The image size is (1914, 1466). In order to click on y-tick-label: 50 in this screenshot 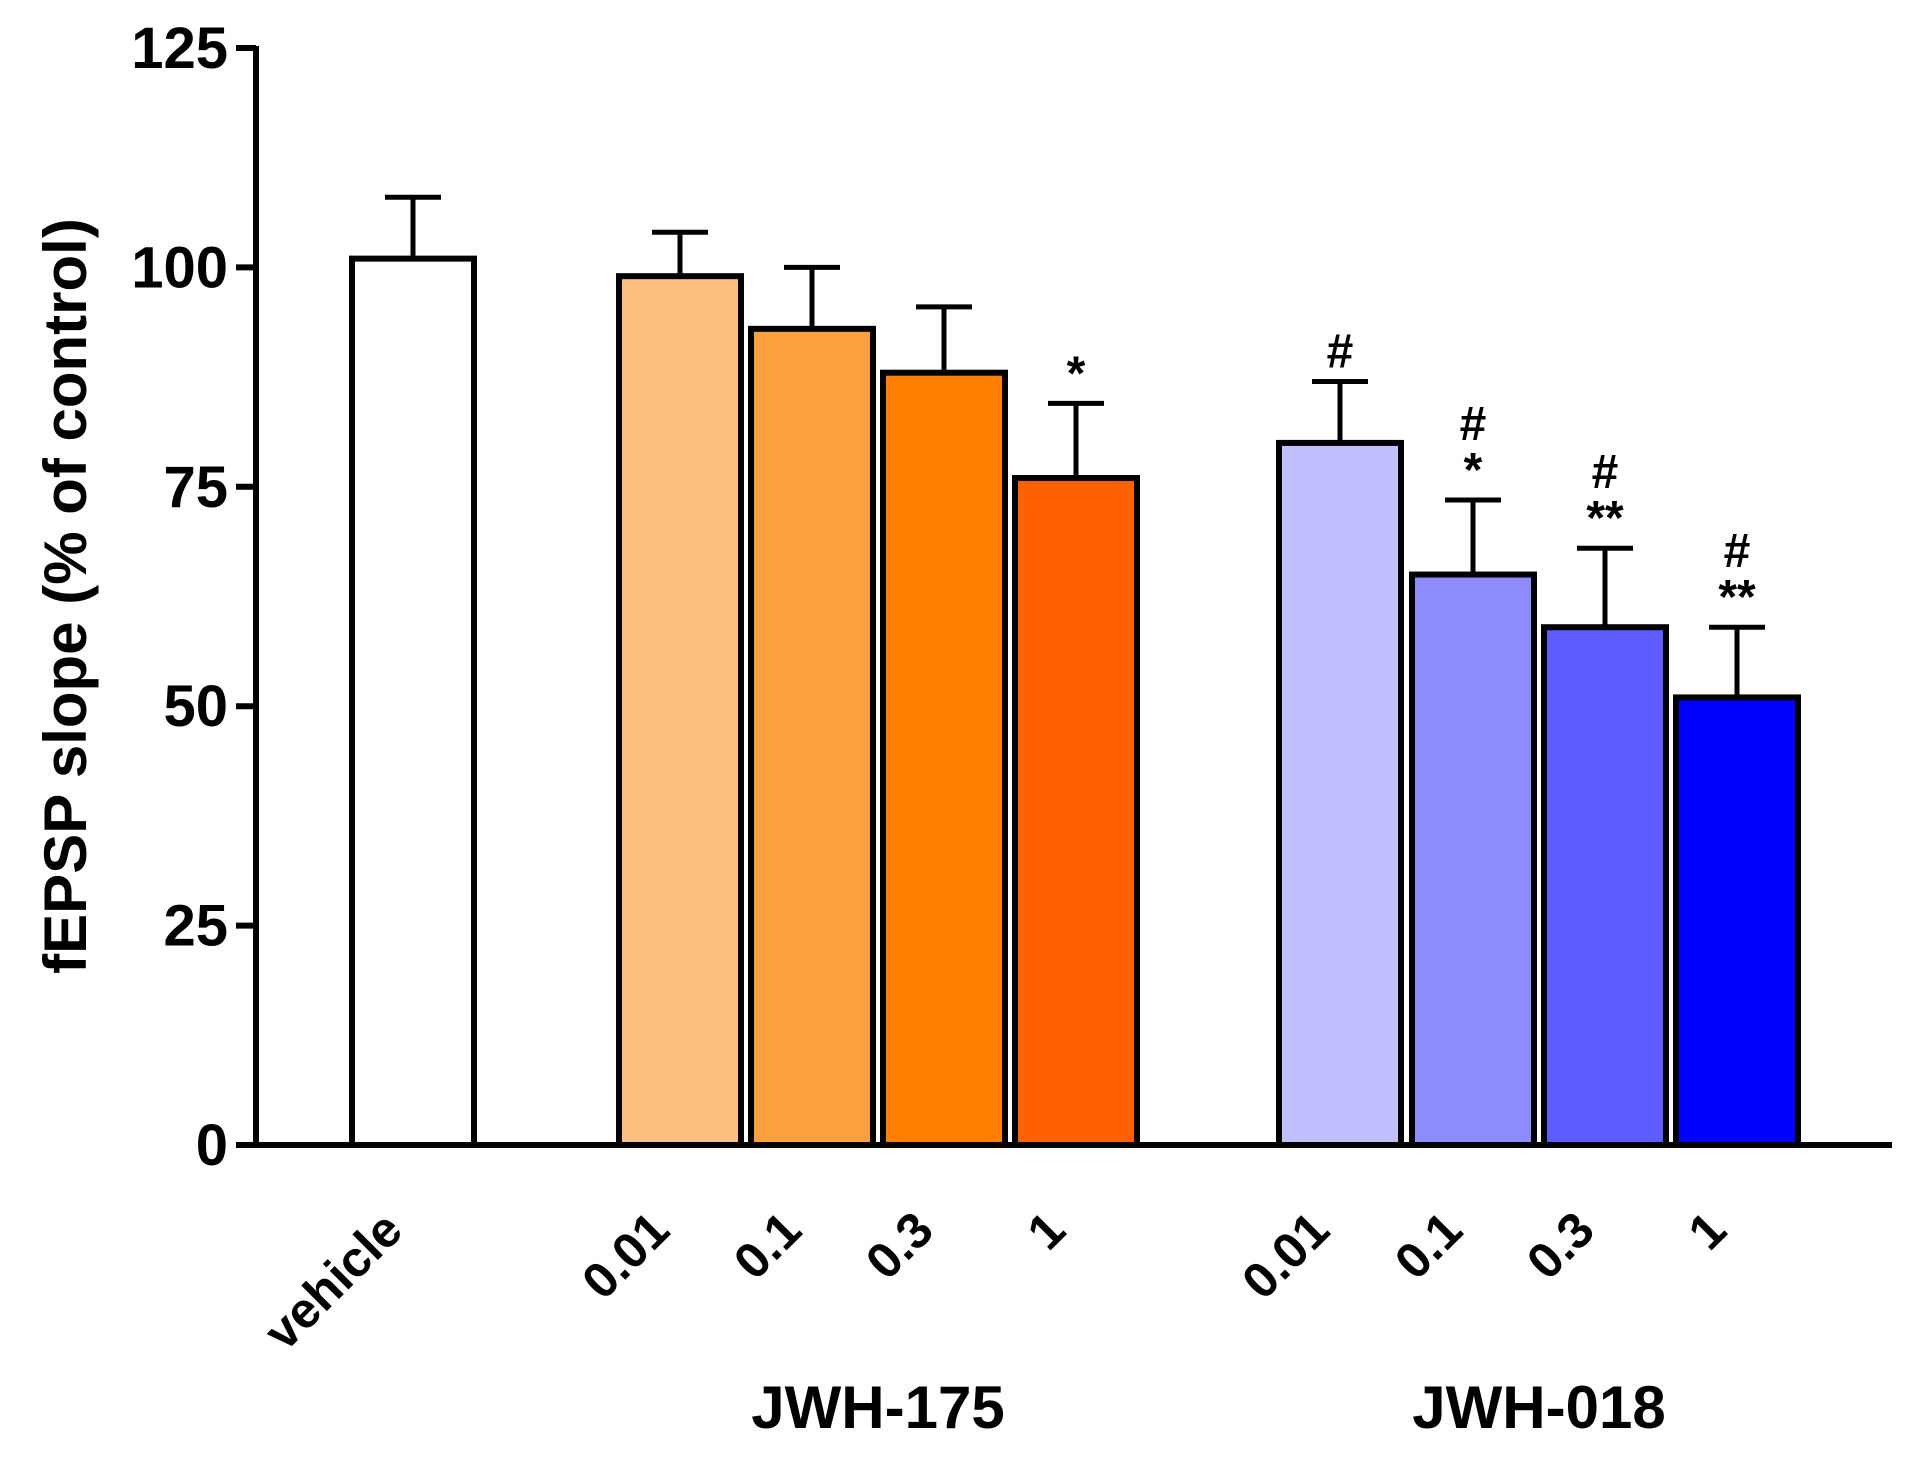, I will do `click(195, 706)`.